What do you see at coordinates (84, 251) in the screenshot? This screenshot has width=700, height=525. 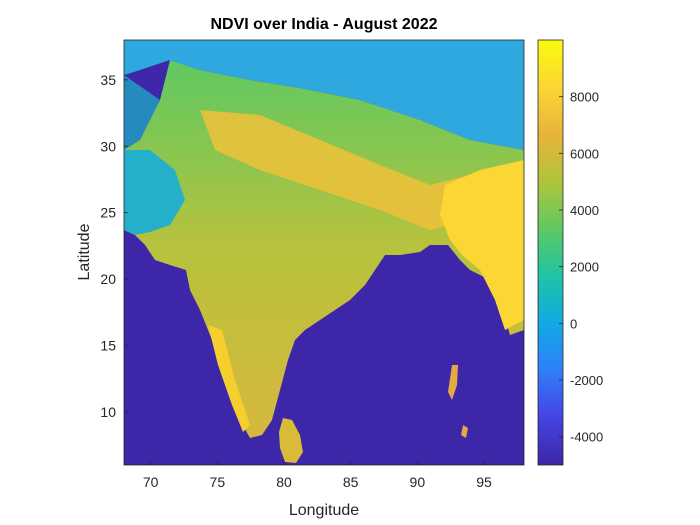 I see `y-axis-label: Latitude` at bounding box center [84, 251].